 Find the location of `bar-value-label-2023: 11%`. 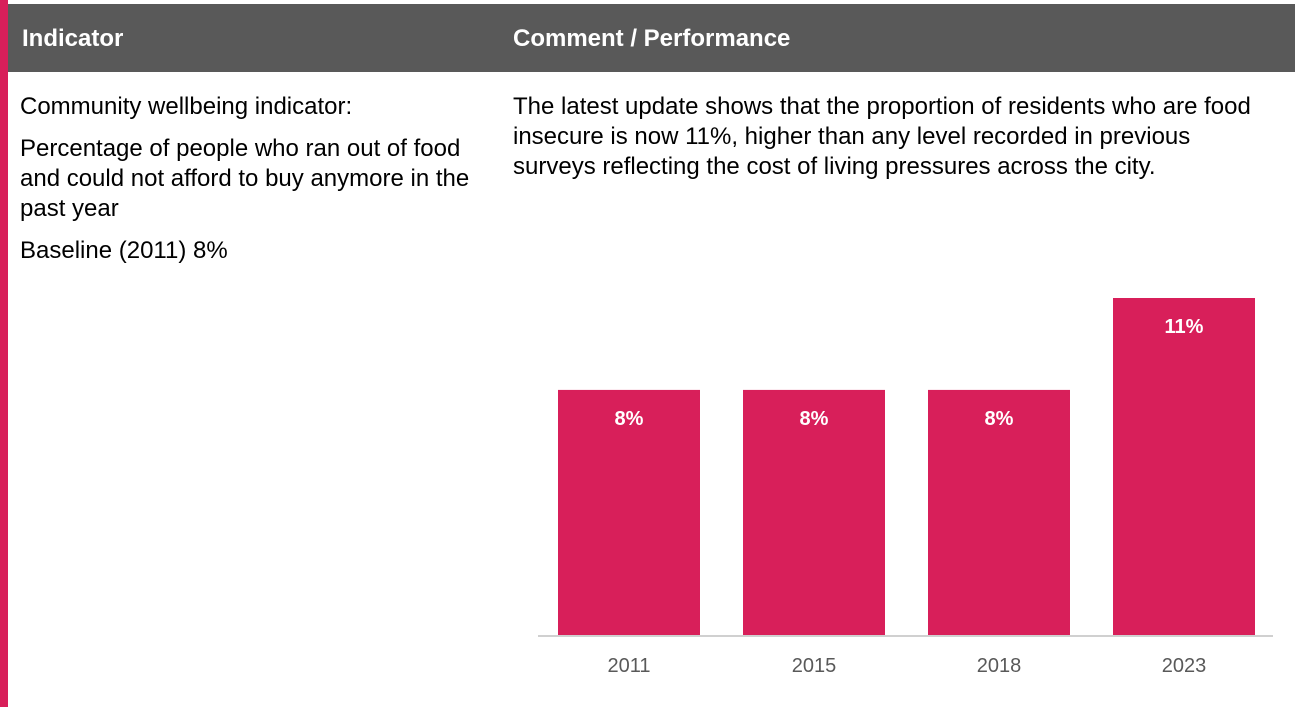

bar-value-label-2023: 11% is located at coordinates (1184, 327).